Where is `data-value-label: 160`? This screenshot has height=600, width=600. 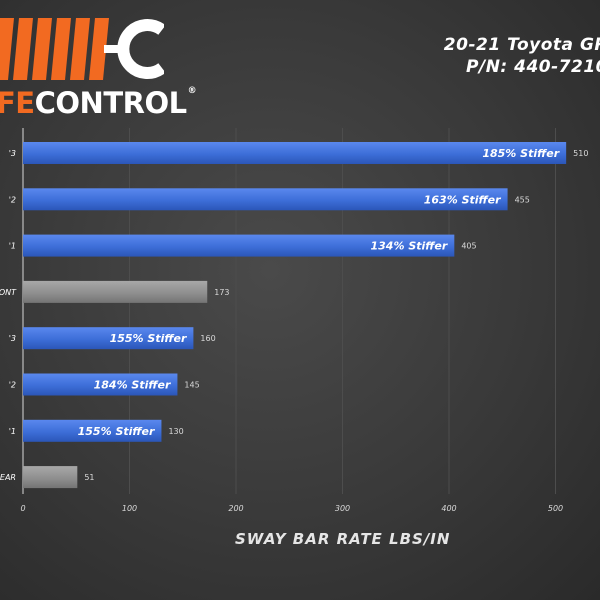 data-value-label: 160 is located at coordinates (207, 338).